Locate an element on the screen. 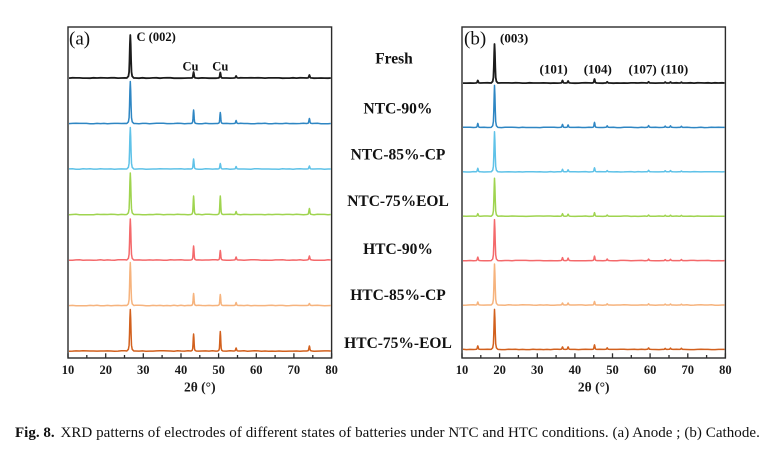 This screenshot has width=771, height=476. svg-text: HTC-85%-CP is located at coordinates (398, 295).